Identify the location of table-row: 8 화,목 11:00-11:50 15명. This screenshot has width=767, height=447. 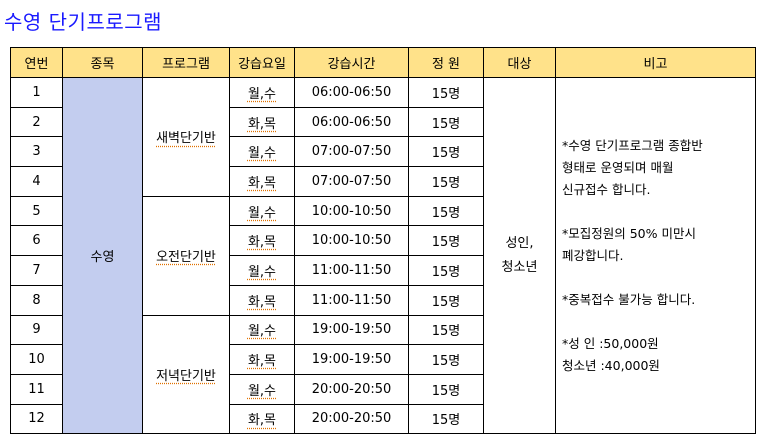
(383, 300).